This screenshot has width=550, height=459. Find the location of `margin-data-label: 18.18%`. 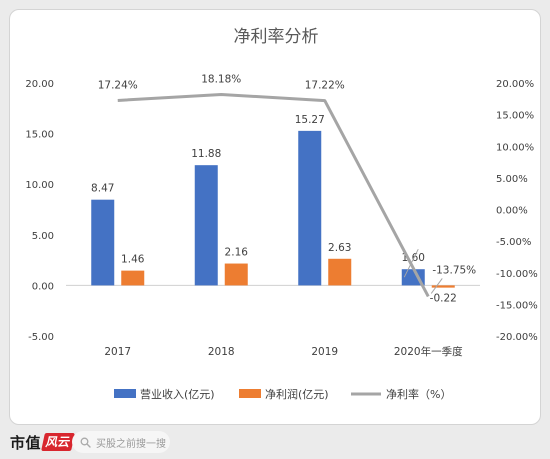

margin-data-label: 18.18% is located at coordinates (221, 80).